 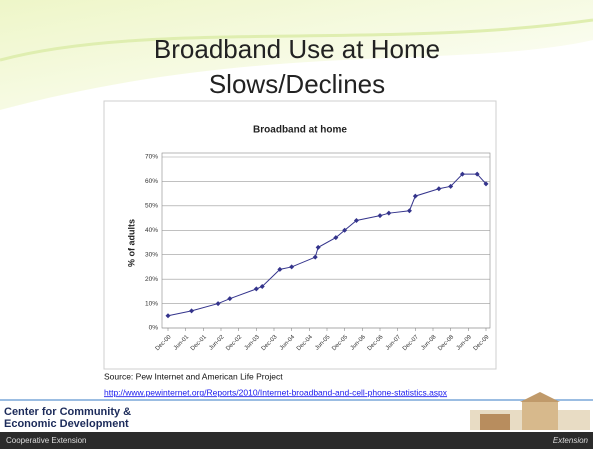 I want to click on slide-title: Broadband Use at Home, so click(x=297, y=49).